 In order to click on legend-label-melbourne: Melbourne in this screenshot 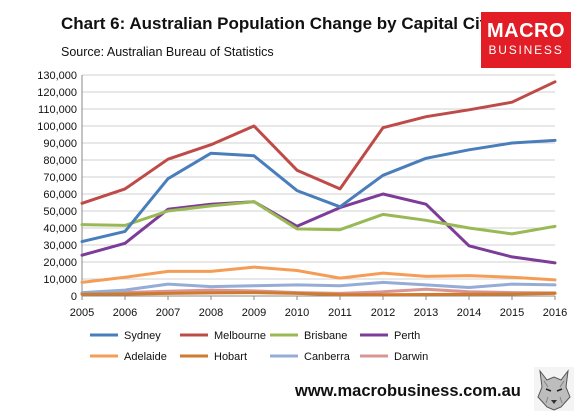, I will do `click(240, 336)`.